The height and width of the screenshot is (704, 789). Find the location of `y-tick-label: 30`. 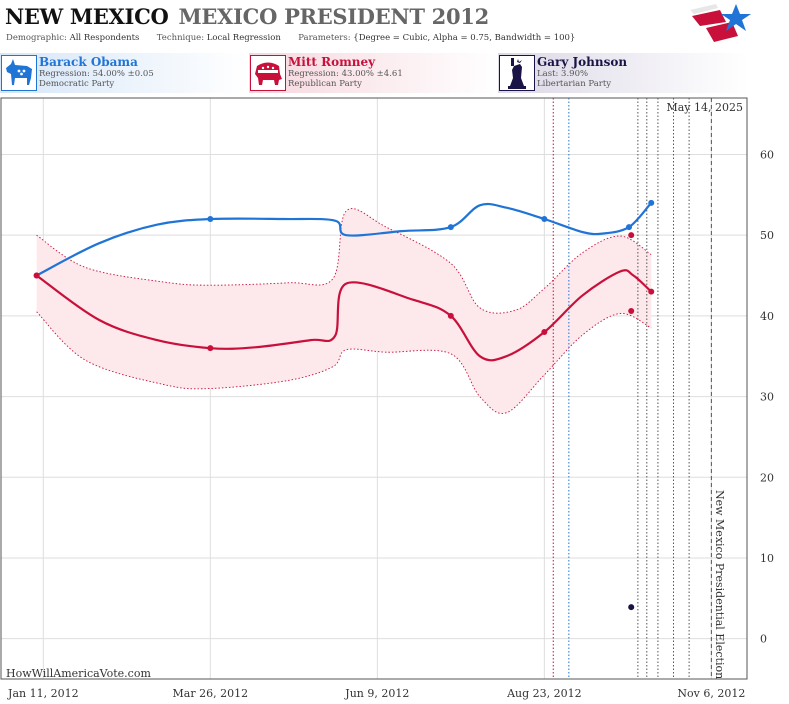

y-tick-label: 30 is located at coordinates (767, 397).